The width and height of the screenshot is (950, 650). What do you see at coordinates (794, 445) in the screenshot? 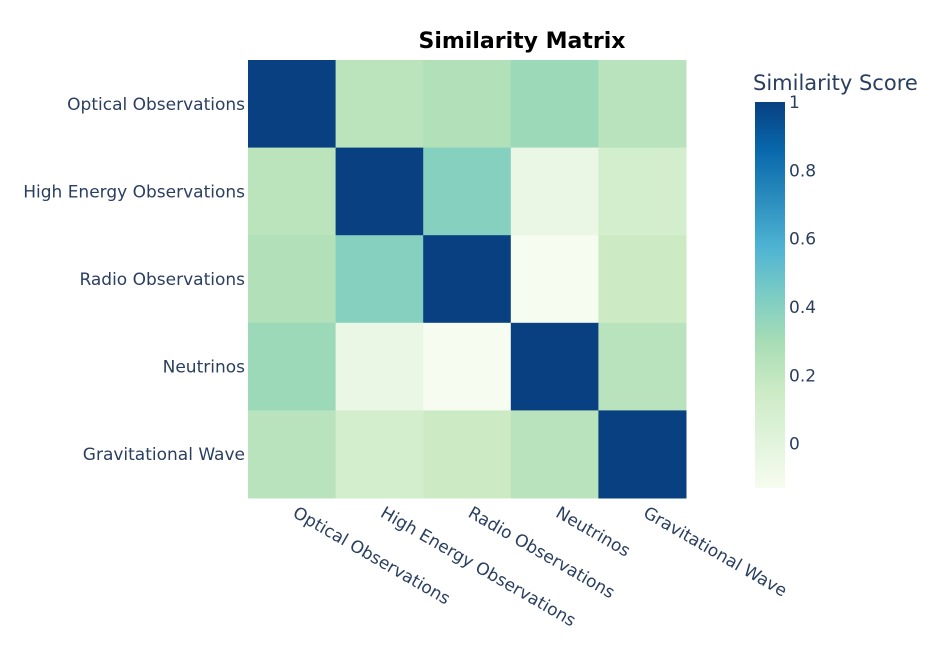
I see `colorbar-tick-0: 0` at bounding box center [794, 445].